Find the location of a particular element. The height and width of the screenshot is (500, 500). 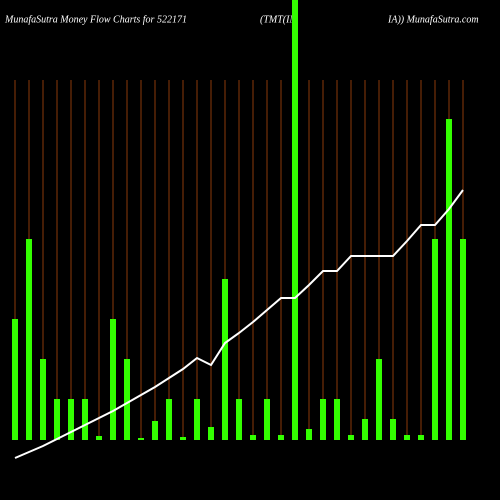

chart-title: MunafaSutra Money Flow Charts for 522171 is located at coordinates (95, 19).